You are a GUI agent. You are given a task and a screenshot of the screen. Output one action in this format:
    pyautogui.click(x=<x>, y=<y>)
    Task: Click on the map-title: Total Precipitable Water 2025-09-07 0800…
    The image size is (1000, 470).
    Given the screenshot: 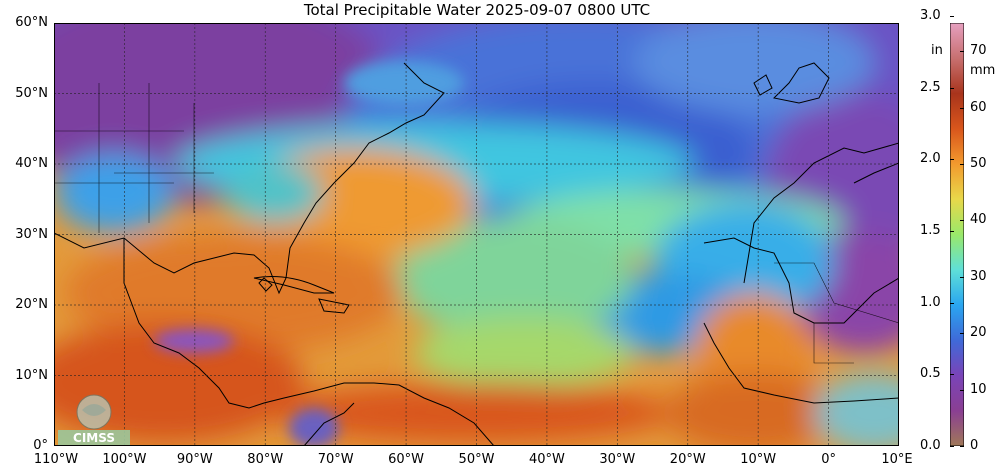 What is the action you would take?
    pyautogui.click(x=477, y=10)
    